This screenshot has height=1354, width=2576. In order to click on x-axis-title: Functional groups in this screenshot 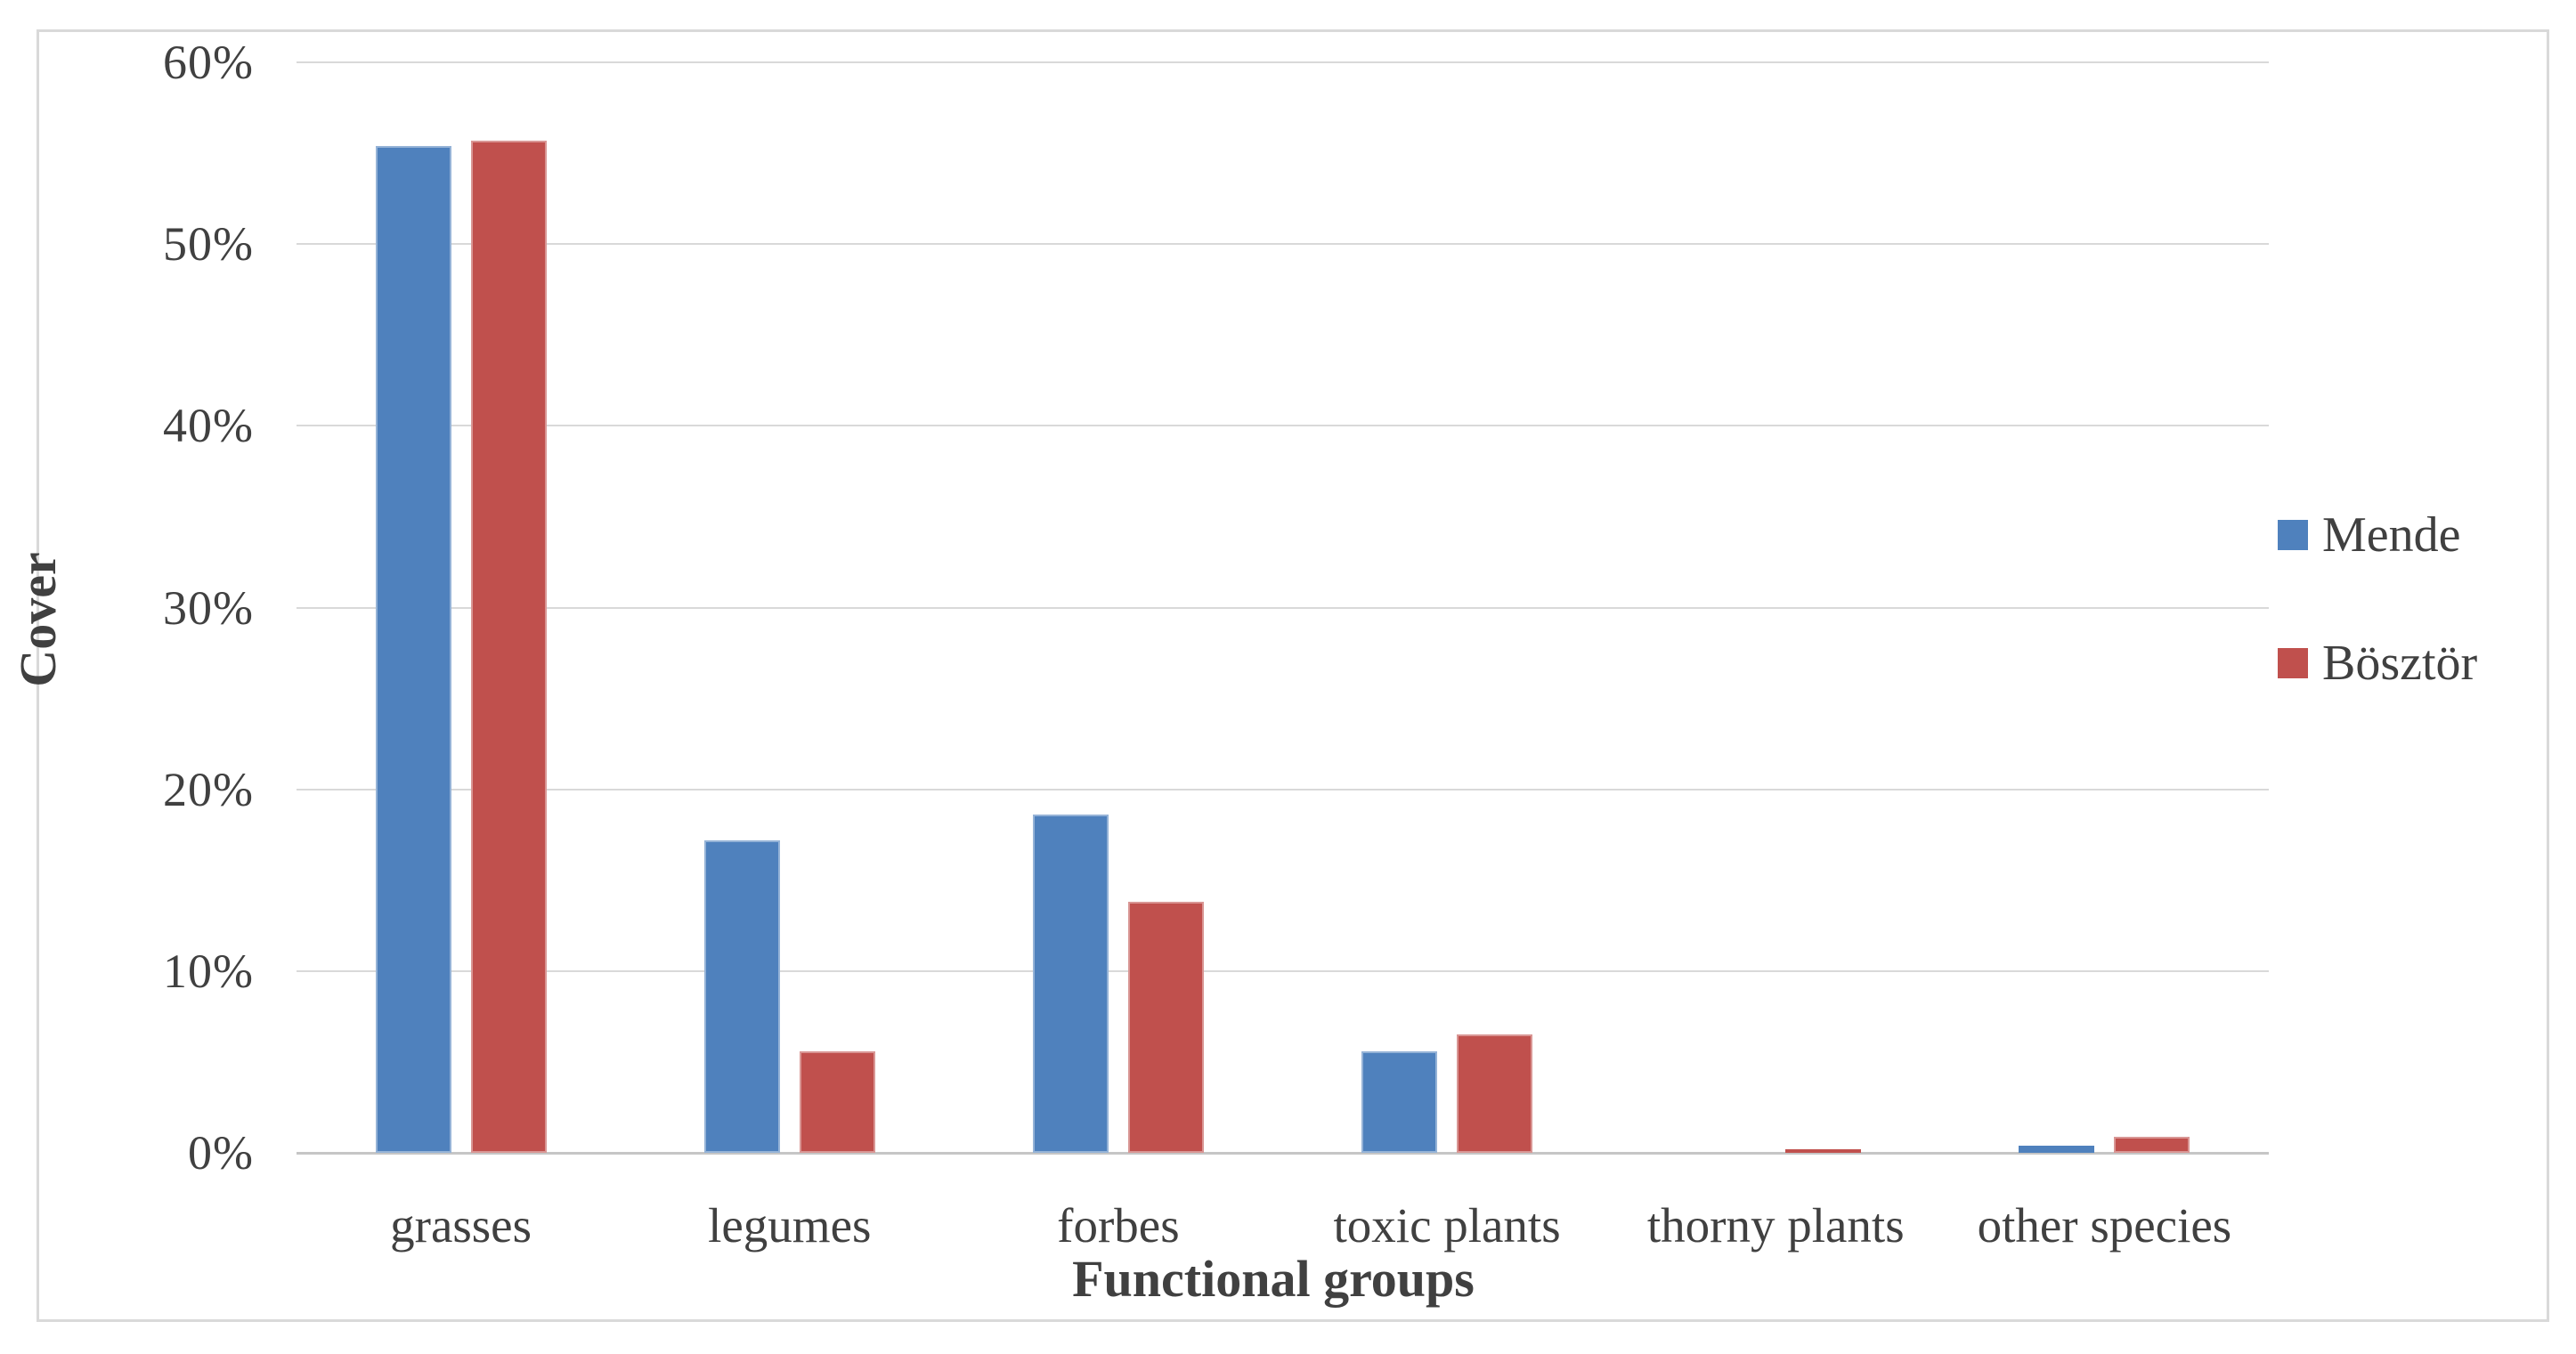, I will do `click(1273, 1279)`.